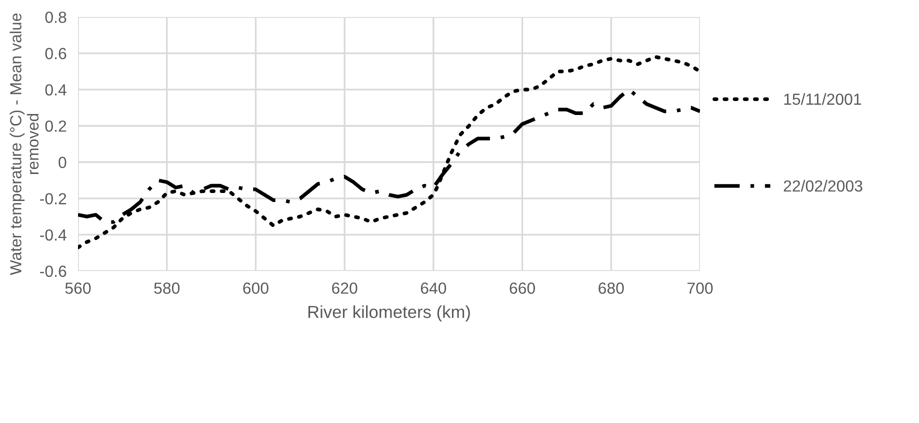  What do you see at coordinates (522, 288) in the screenshot?
I see `x-tick-label: 660` at bounding box center [522, 288].